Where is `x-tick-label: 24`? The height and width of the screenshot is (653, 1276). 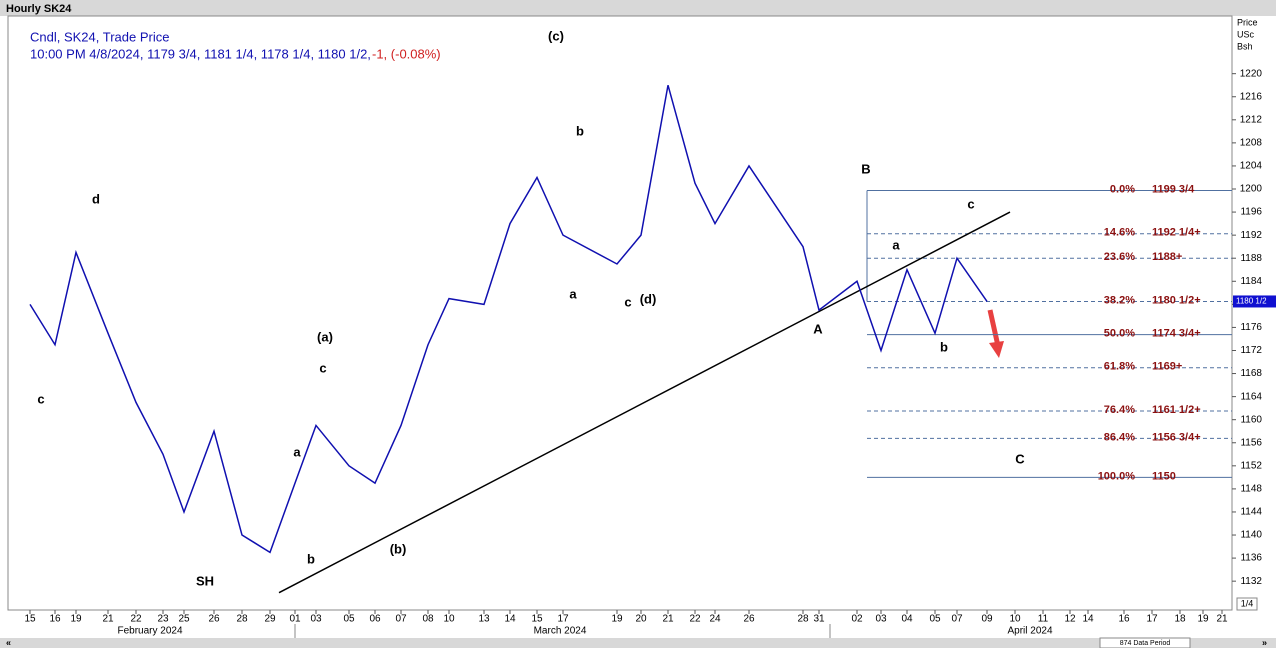 x-tick-label: 24 is located at coordinates (715, 619).